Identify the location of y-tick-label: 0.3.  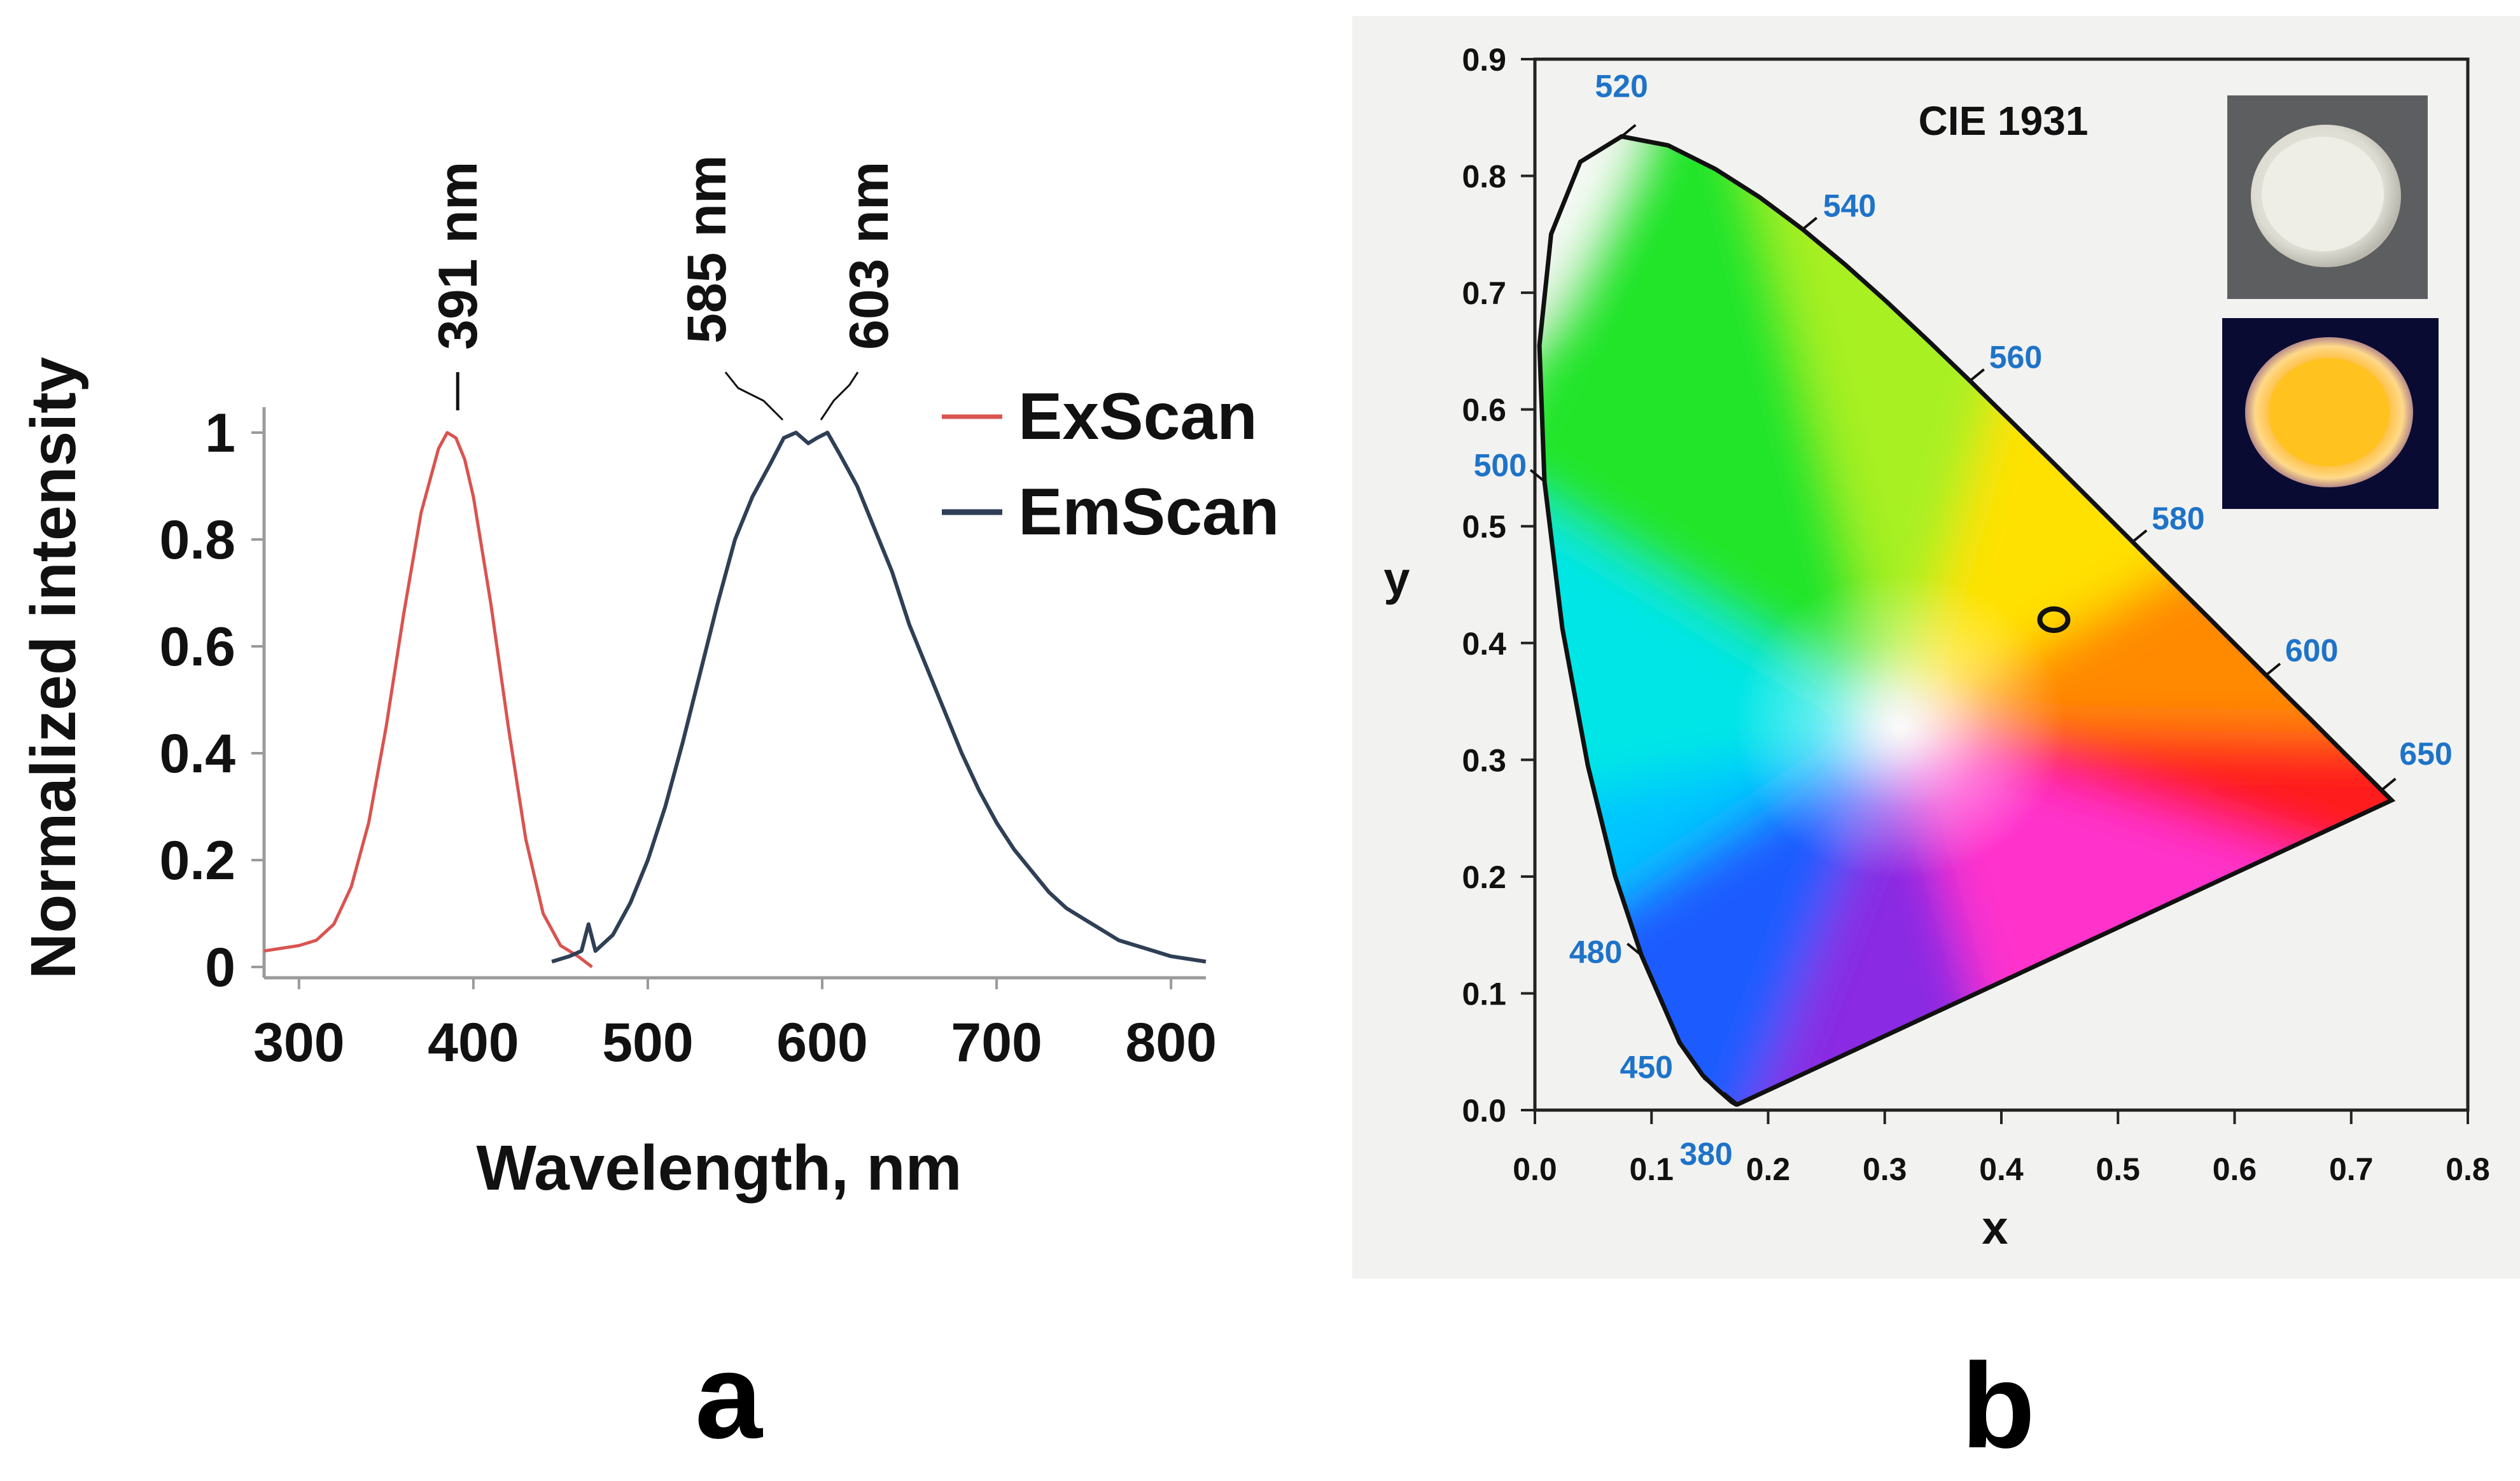
(1484, 760).